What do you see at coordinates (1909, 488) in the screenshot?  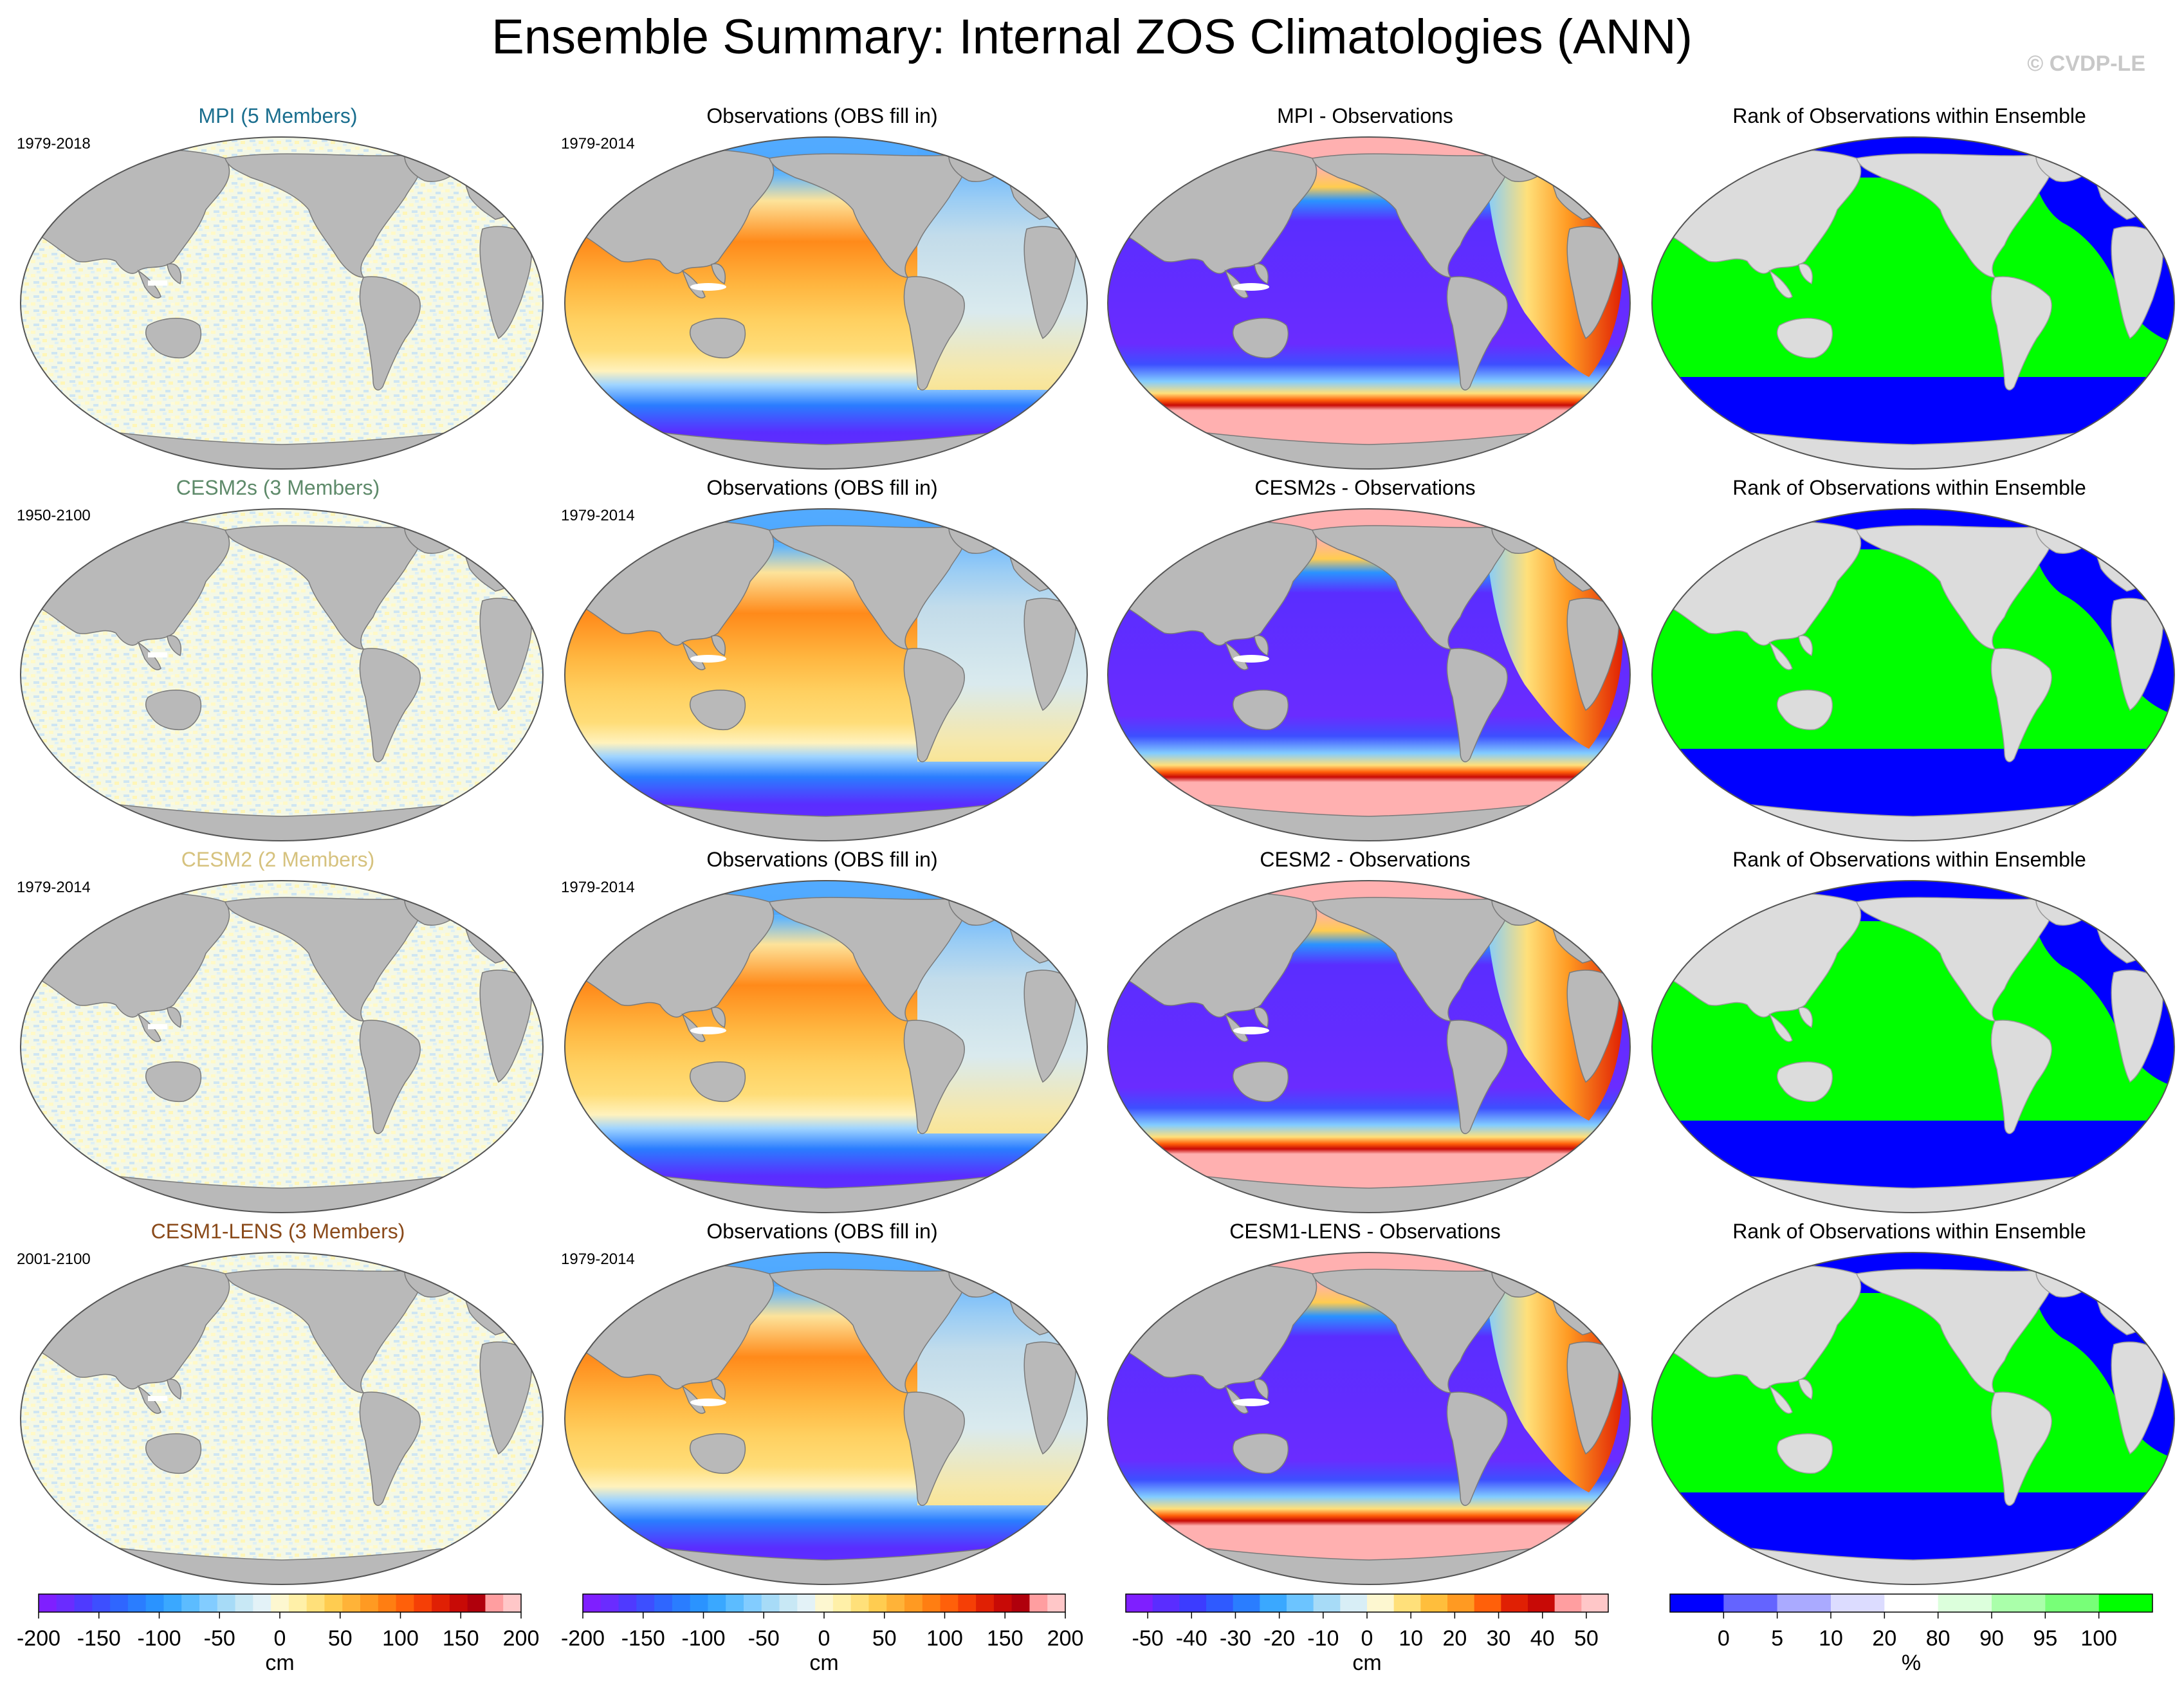 I see `rank-panel-title: Rank of Observations within Ensemble` at bounding box center [1909, 488].